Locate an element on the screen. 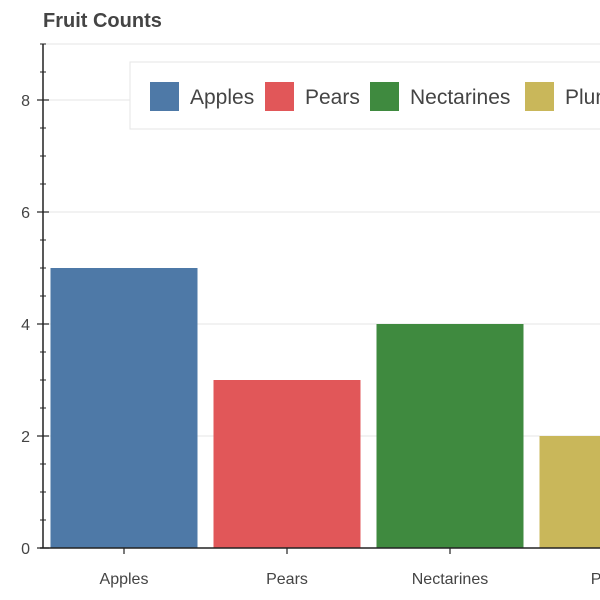 The image size is (600, 600). x-tick-label: Plums is located at coordinates (595, 579).